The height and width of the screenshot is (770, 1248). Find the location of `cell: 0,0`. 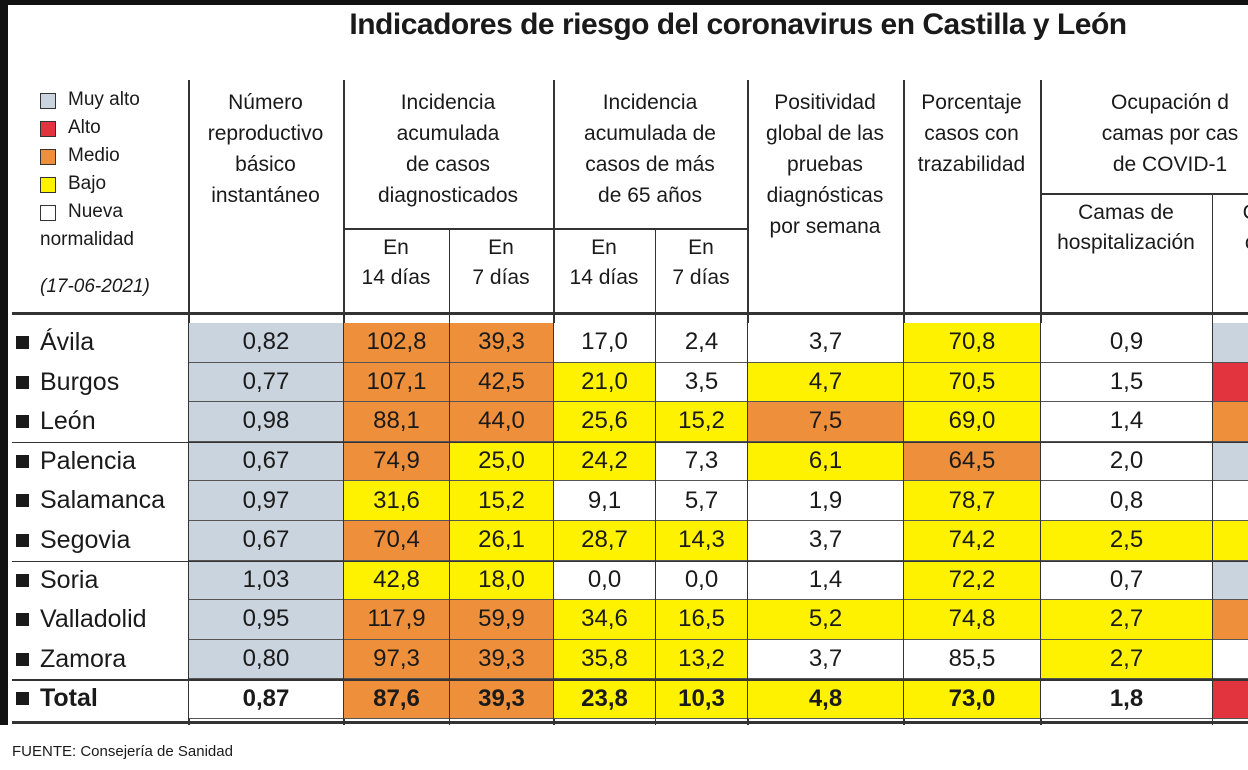

cell: 0,0 is located at coordinates (701, 580).